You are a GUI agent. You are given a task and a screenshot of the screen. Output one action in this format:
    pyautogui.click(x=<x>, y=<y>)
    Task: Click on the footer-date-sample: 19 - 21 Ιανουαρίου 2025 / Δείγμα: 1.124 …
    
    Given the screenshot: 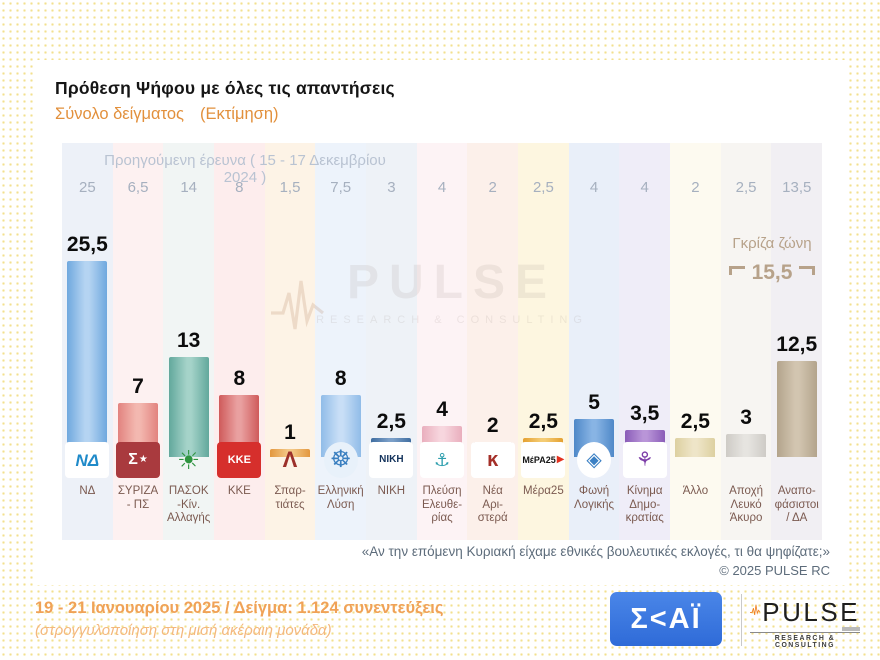 What is the action you would take?
    pyautogui.click(x=239, y=608)
    